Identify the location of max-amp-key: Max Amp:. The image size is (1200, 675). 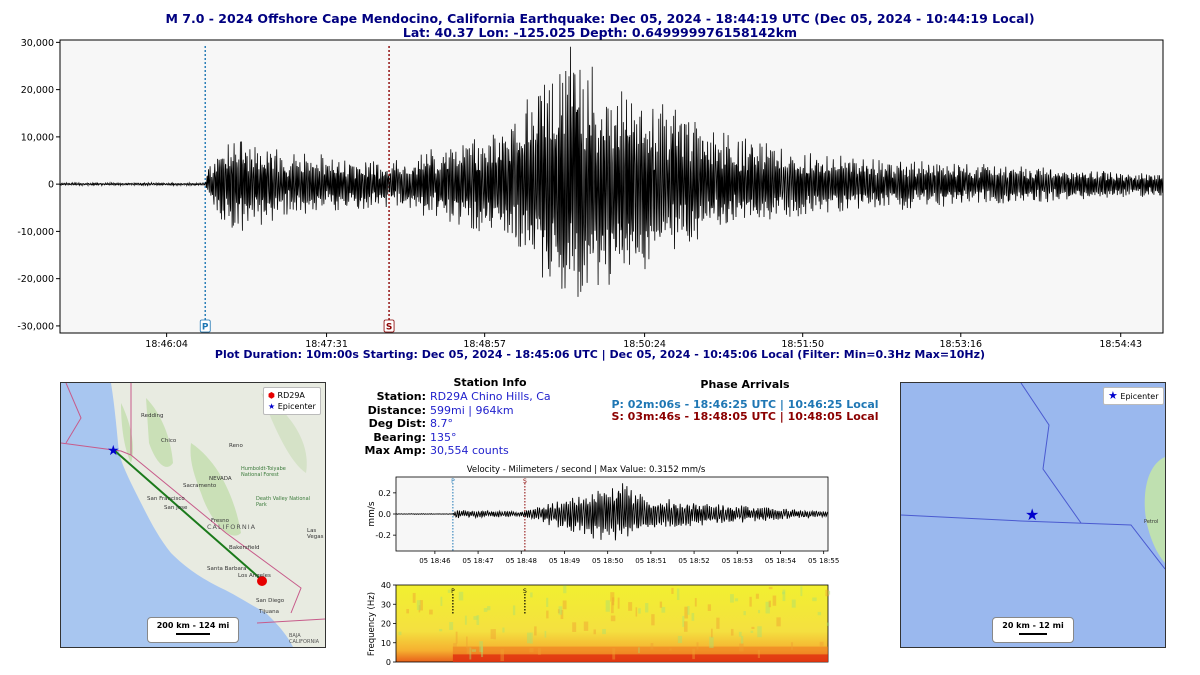
(395, 450).